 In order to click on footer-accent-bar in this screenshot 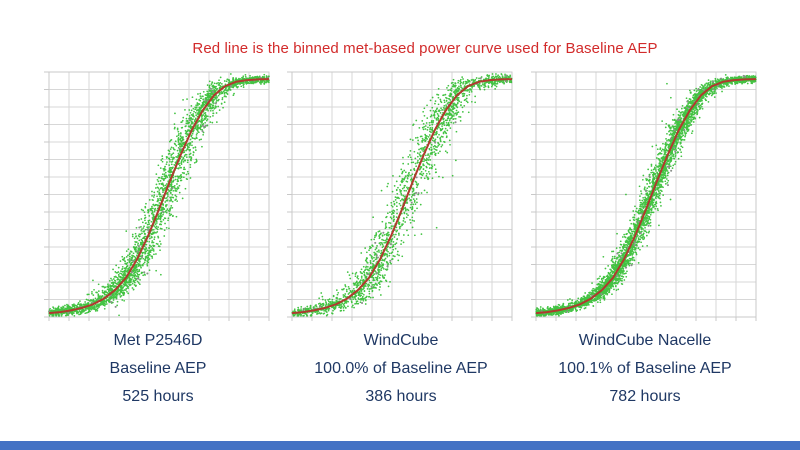, I will do `click(400, 445)`.